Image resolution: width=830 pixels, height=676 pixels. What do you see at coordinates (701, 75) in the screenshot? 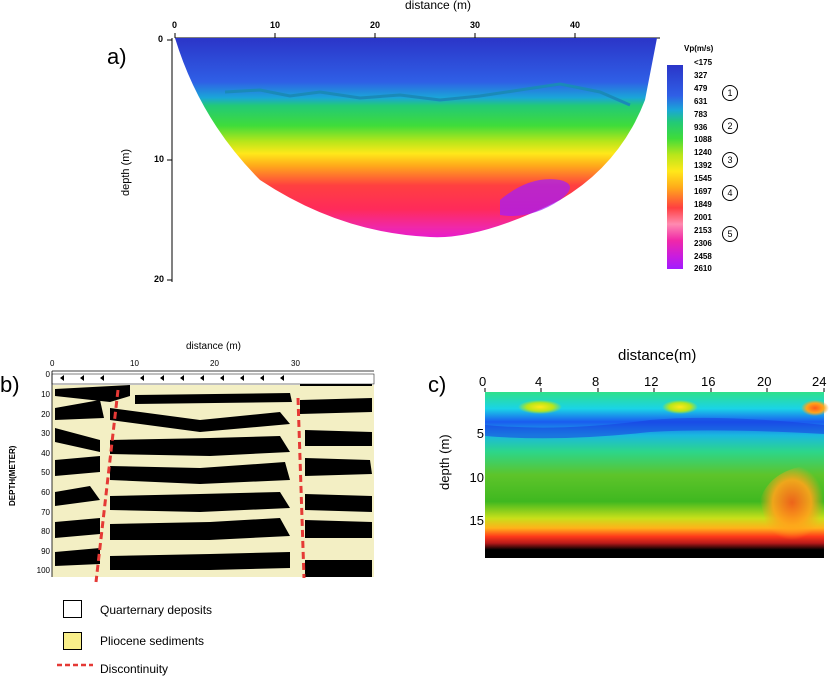
I see `colorbar-value: 327` at bounding box center [701, 75].